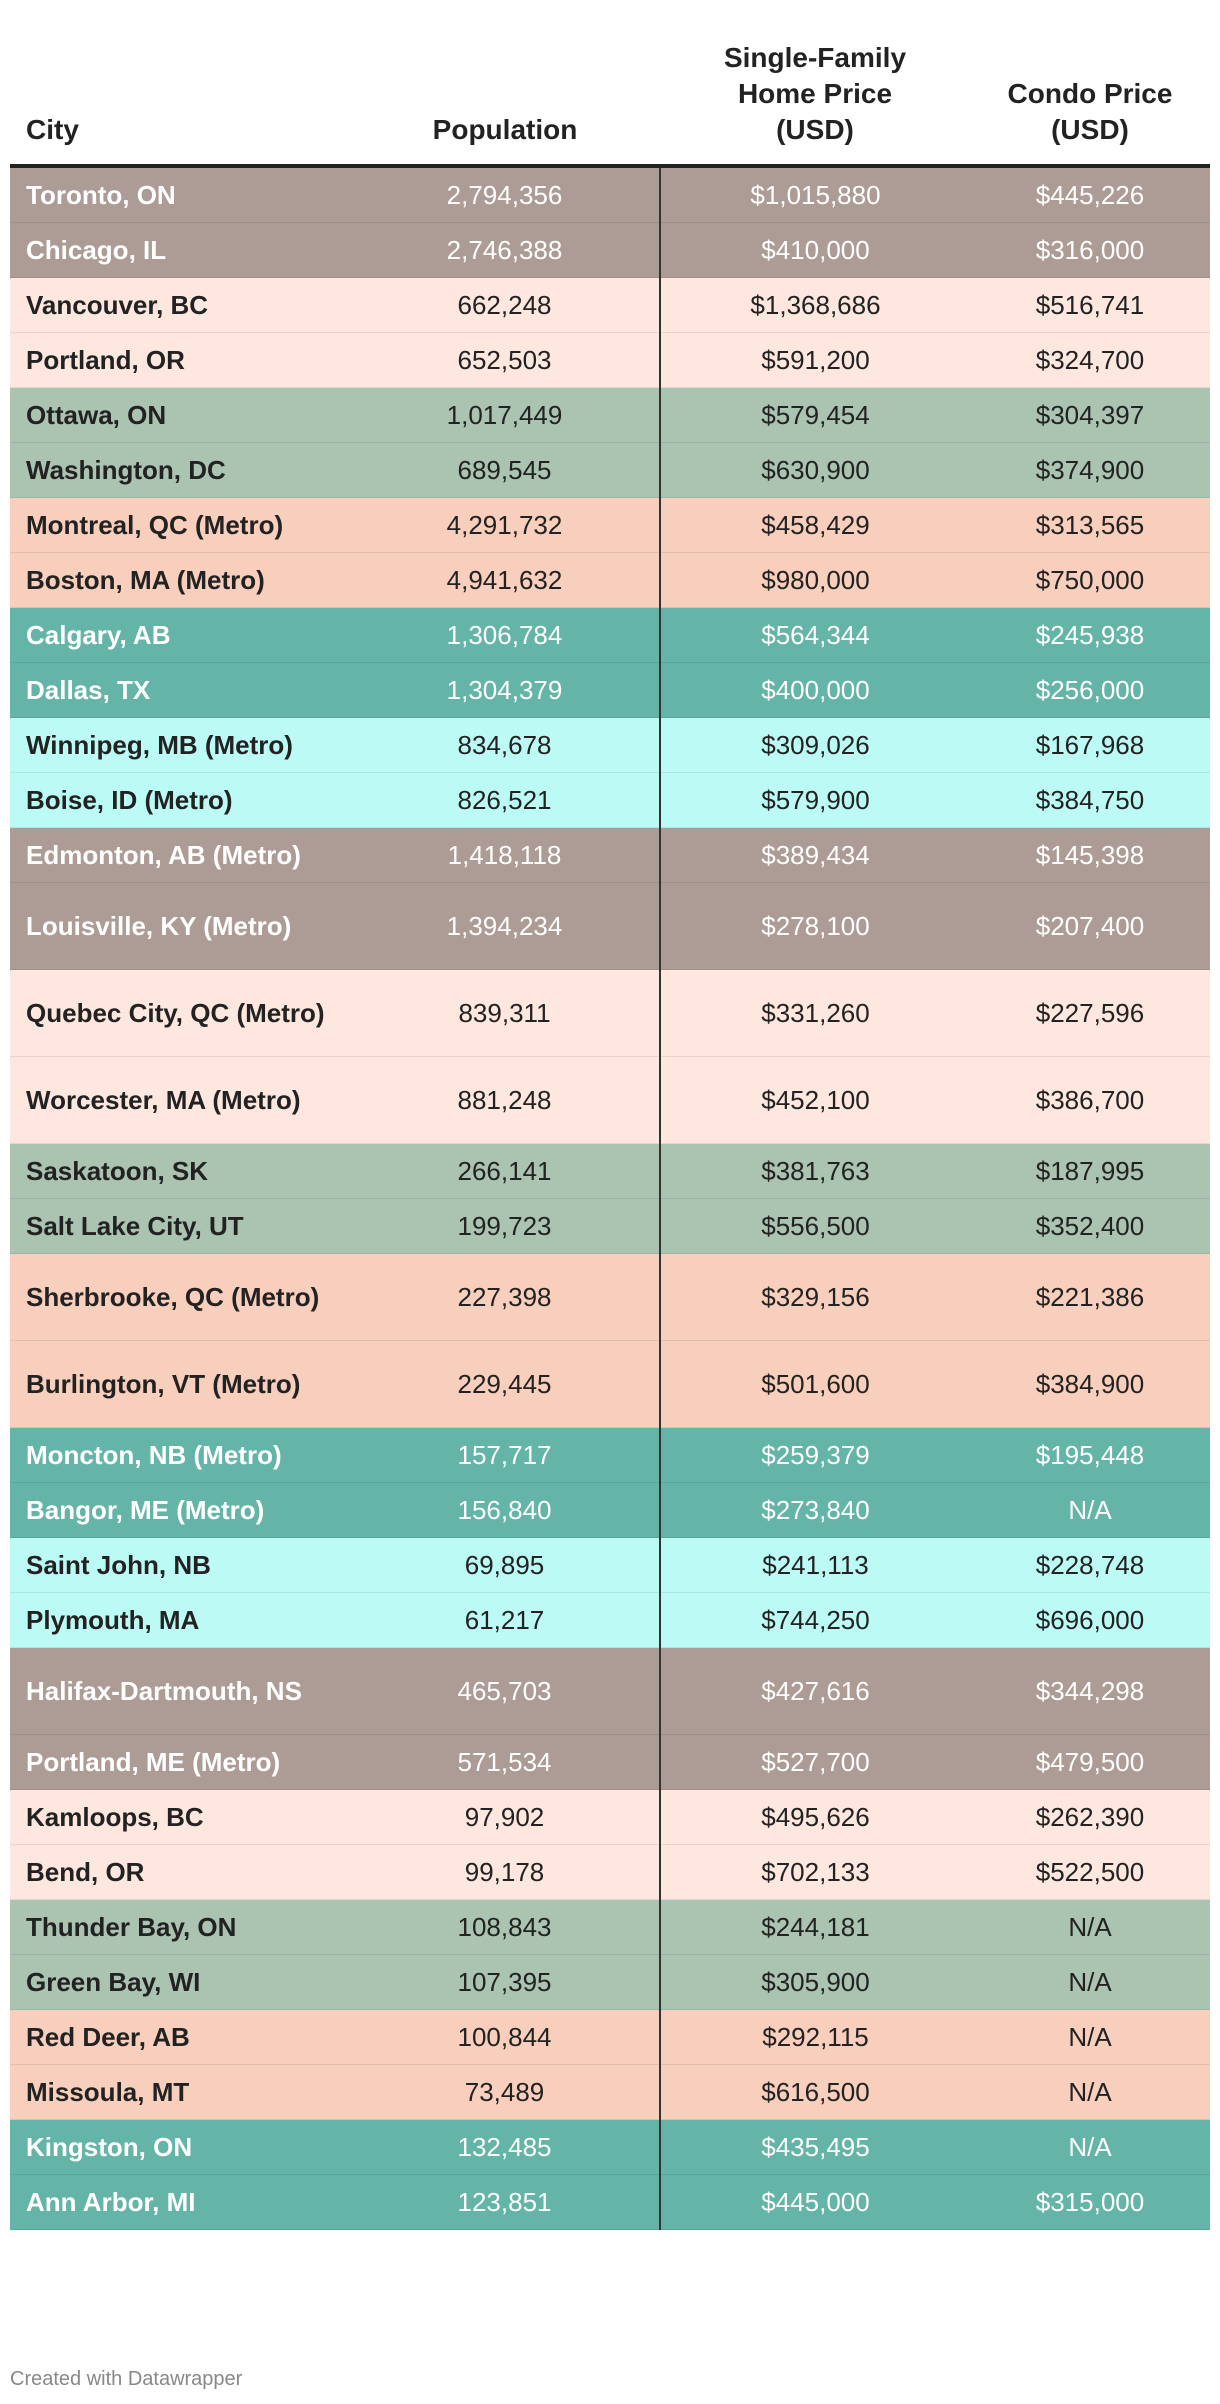 The width and height of the screenshot is (1220, 2404). What do you see at coordinates (180, 1013) in the screenshot?
I see `cell-city: Quebec City, QC (Metro)` at bounding box center [180, 1013].